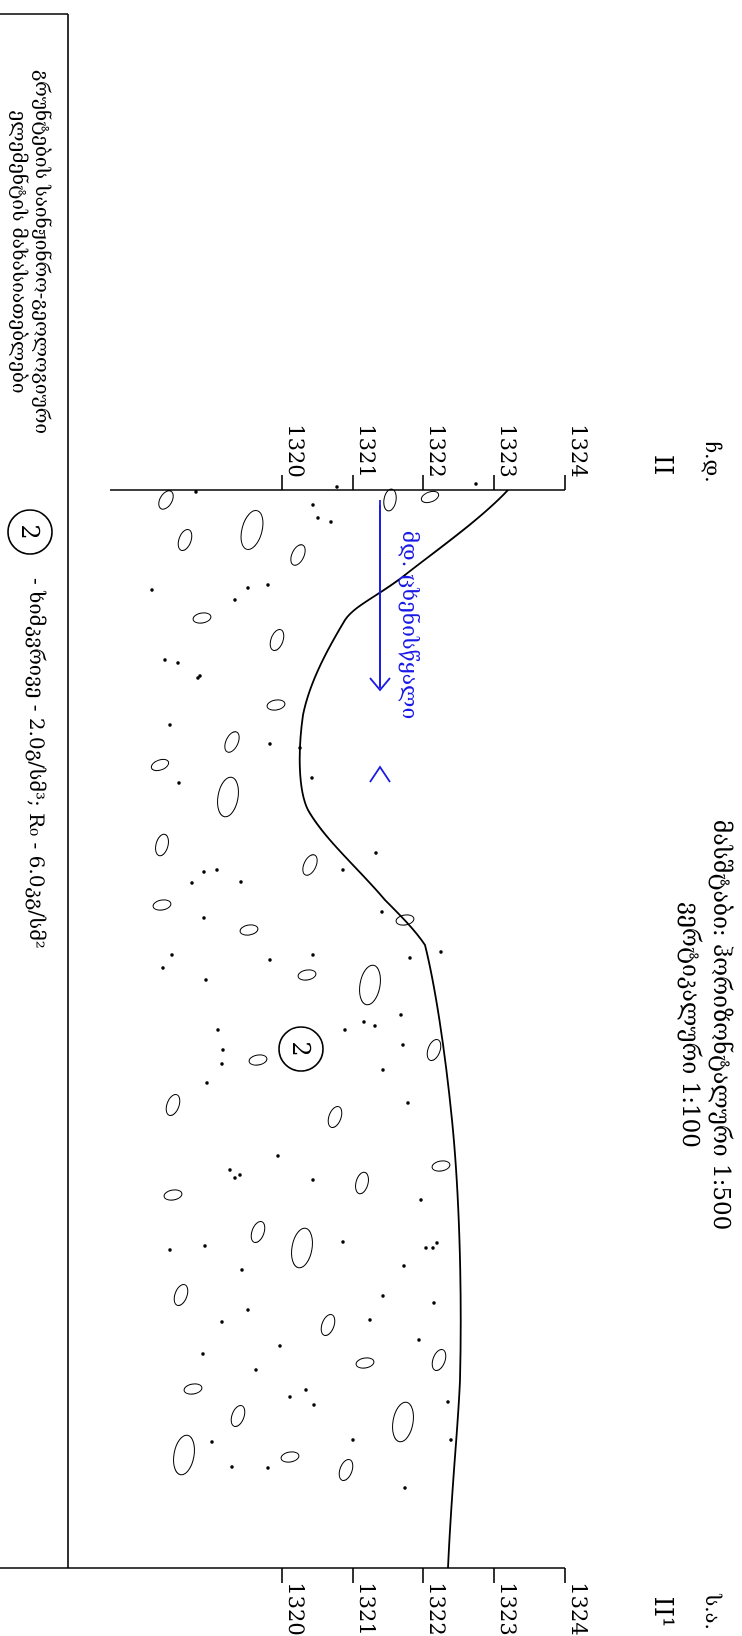 Image resolution: width=742 pixels, height=1636 pixels. Describe the element at coordinates (437, 450) in the screenshot. I see `tick-label-left-1322: 1322` at that location.